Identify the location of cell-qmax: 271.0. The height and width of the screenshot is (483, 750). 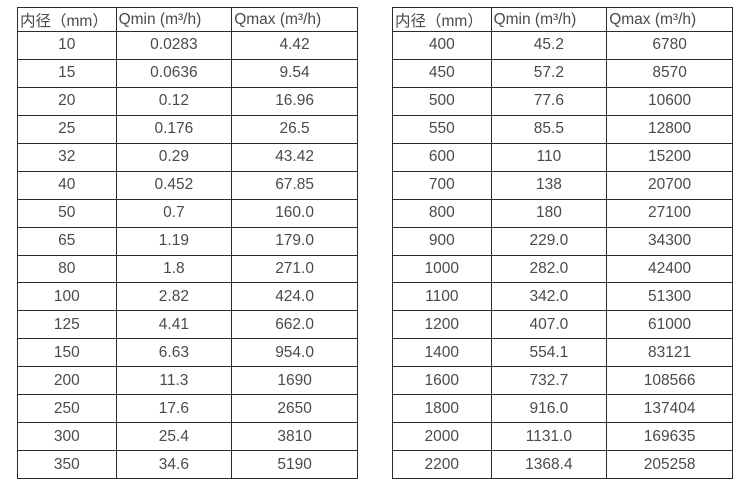
(294, 269).